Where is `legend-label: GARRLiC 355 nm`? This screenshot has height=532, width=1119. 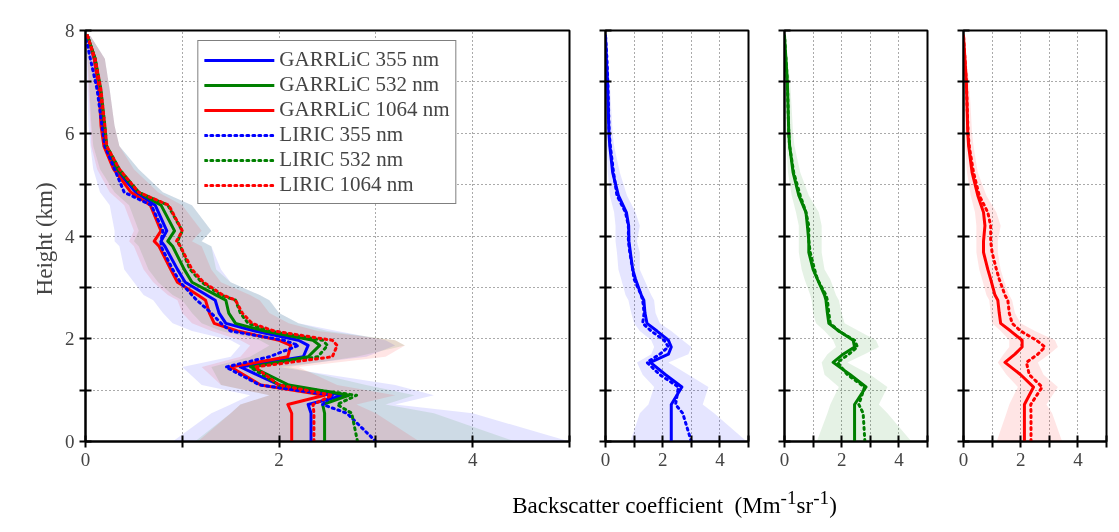 legend-label: GARRLiC 355 nm is located at coordinates (359, 59).